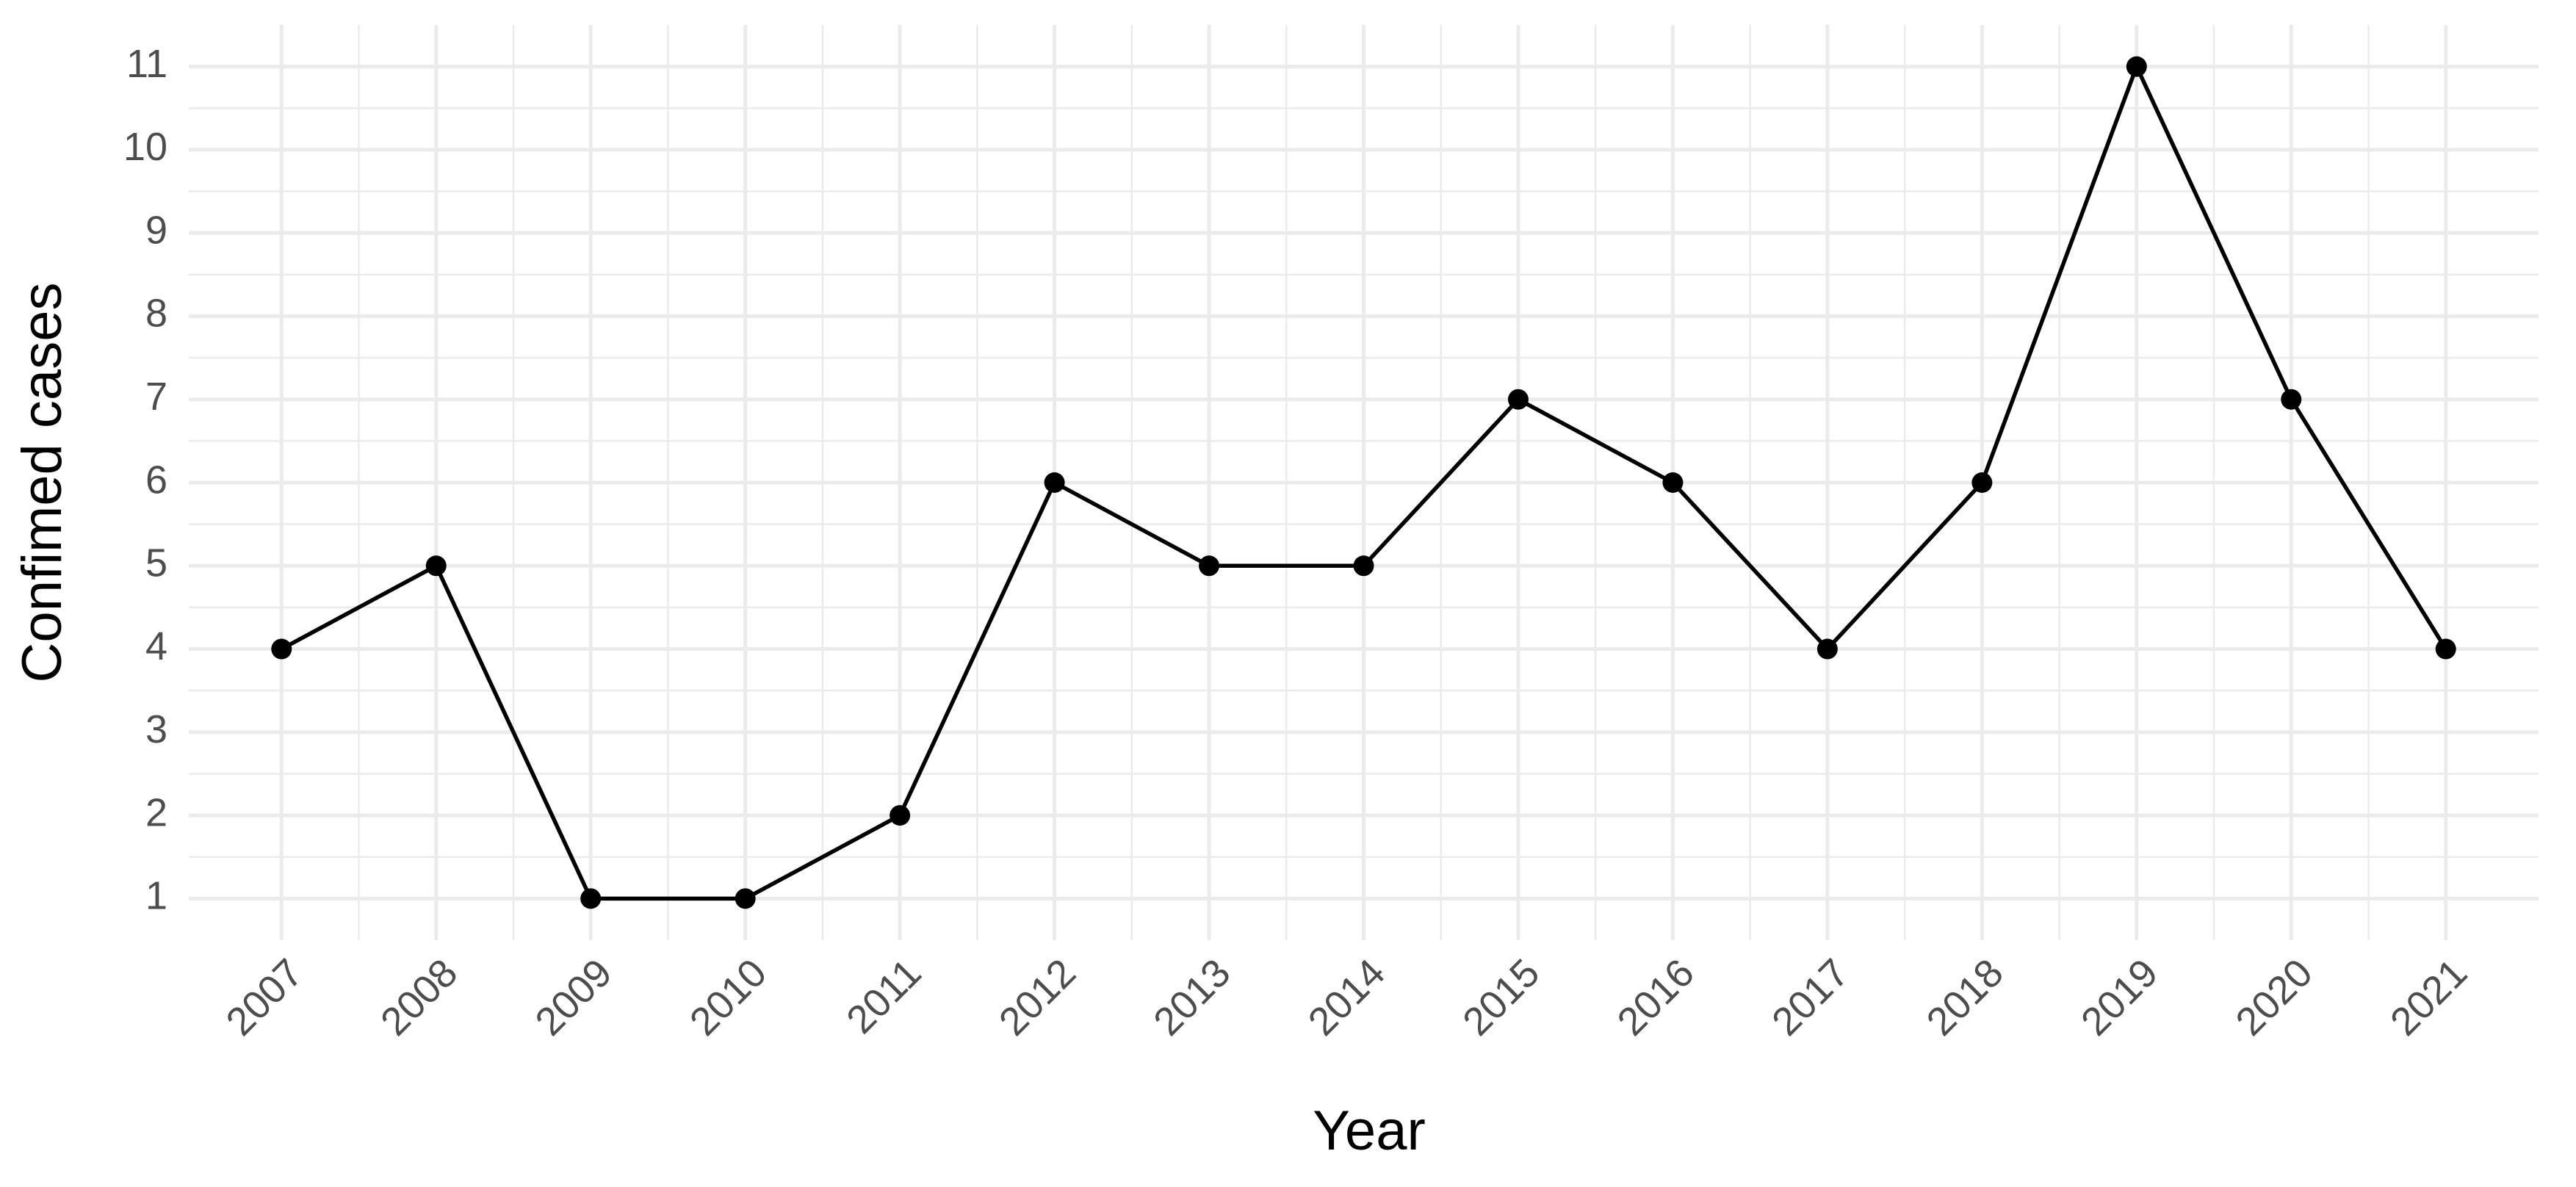 The width and height of the screenshot is (2576, 1187). I want to click on y-tick-label: 7, so click(156, 397).